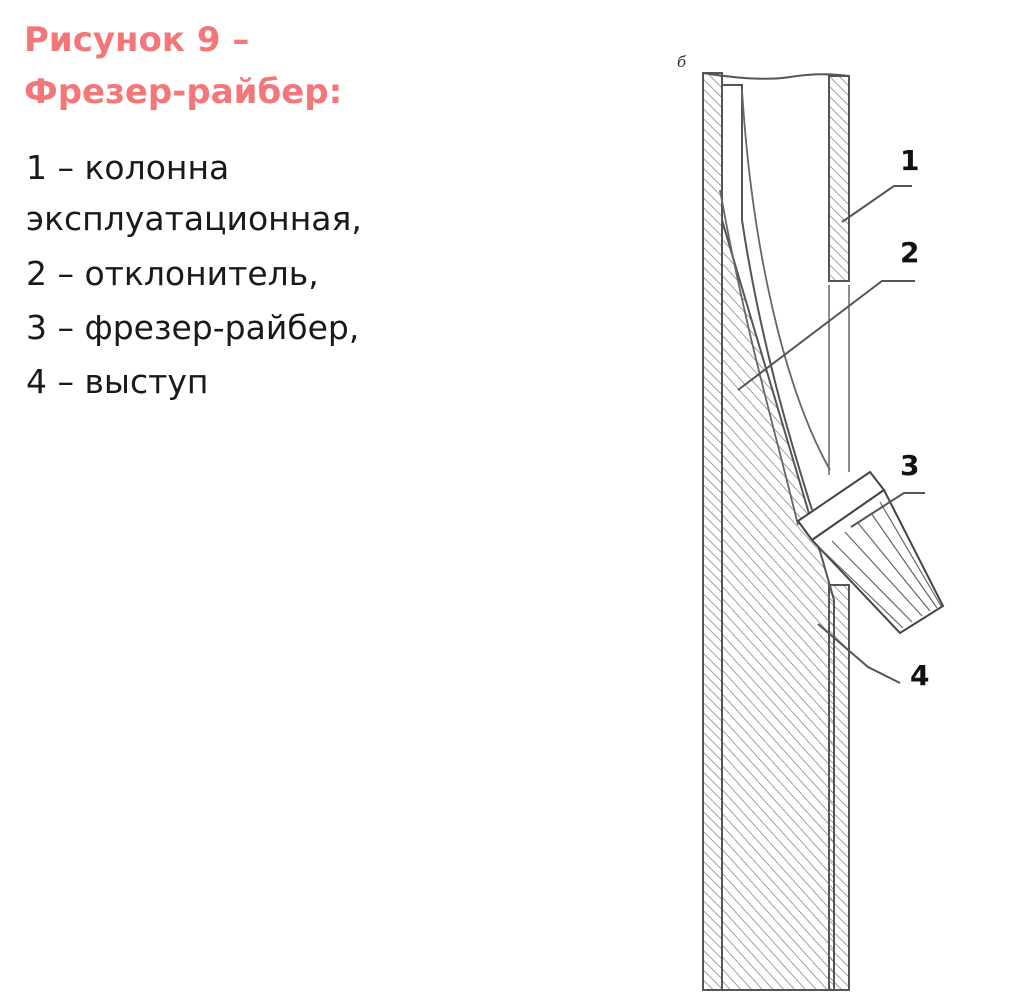  Describe the element at coordinates (909, 465) in the screenshot. I see `callout-3: 3` at that location.